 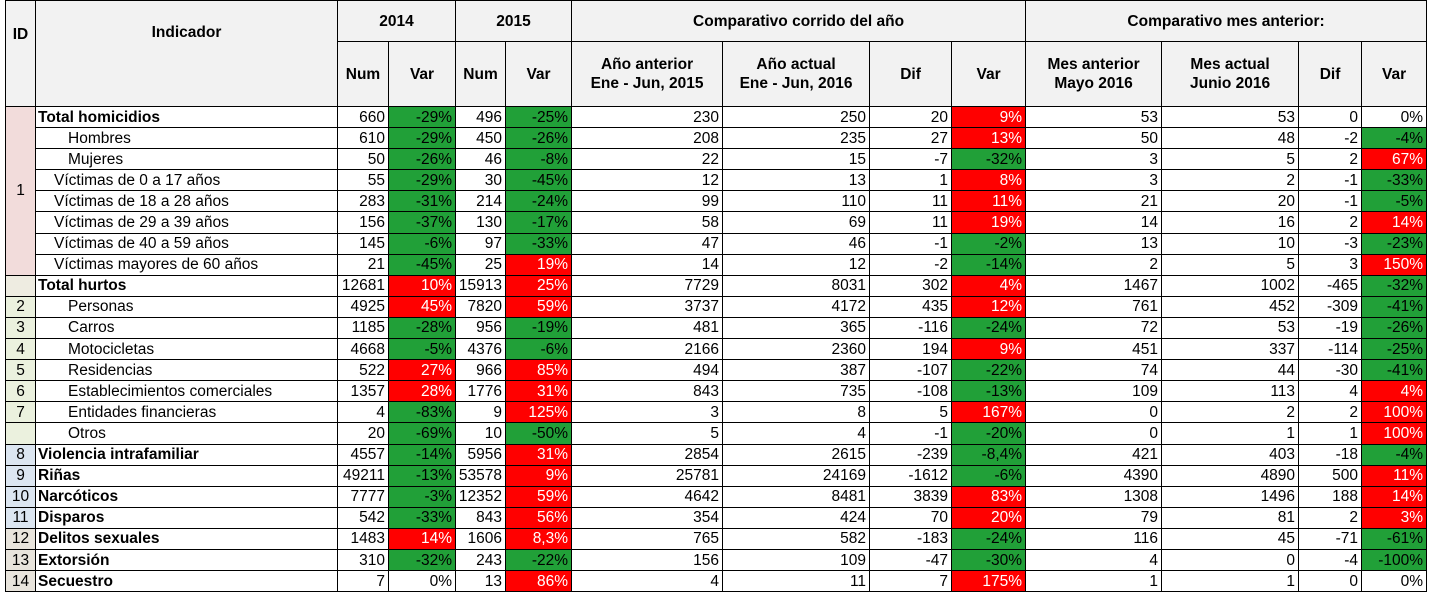 What do you see at coordinates (539, 180) in the screenshot?
I see `var-2015-cell: -45%` at bounding box center [539, 180].